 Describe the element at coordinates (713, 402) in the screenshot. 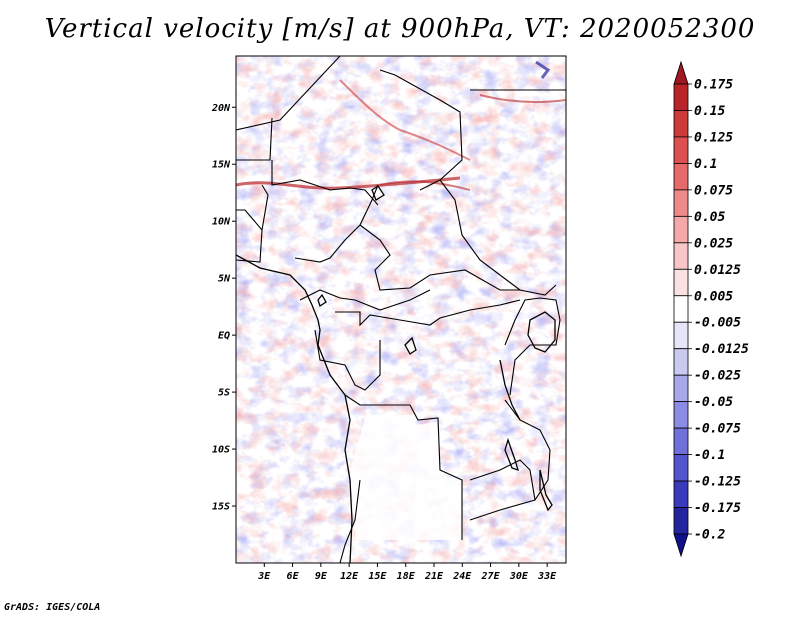

I see `colorbar-label: -0.05` at that location.